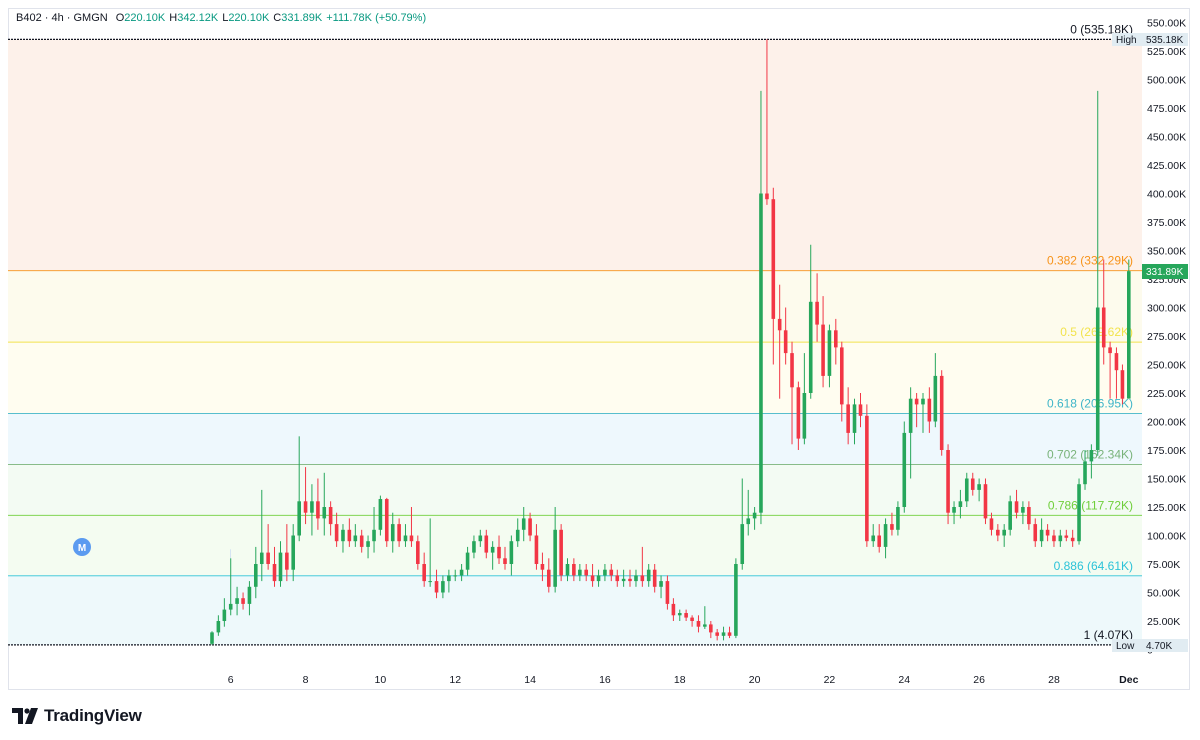  What do you see at coordinates (1054, 680) in the screenshot?
I see `x-tick-label: 28` at bounding box center [1054, 680].